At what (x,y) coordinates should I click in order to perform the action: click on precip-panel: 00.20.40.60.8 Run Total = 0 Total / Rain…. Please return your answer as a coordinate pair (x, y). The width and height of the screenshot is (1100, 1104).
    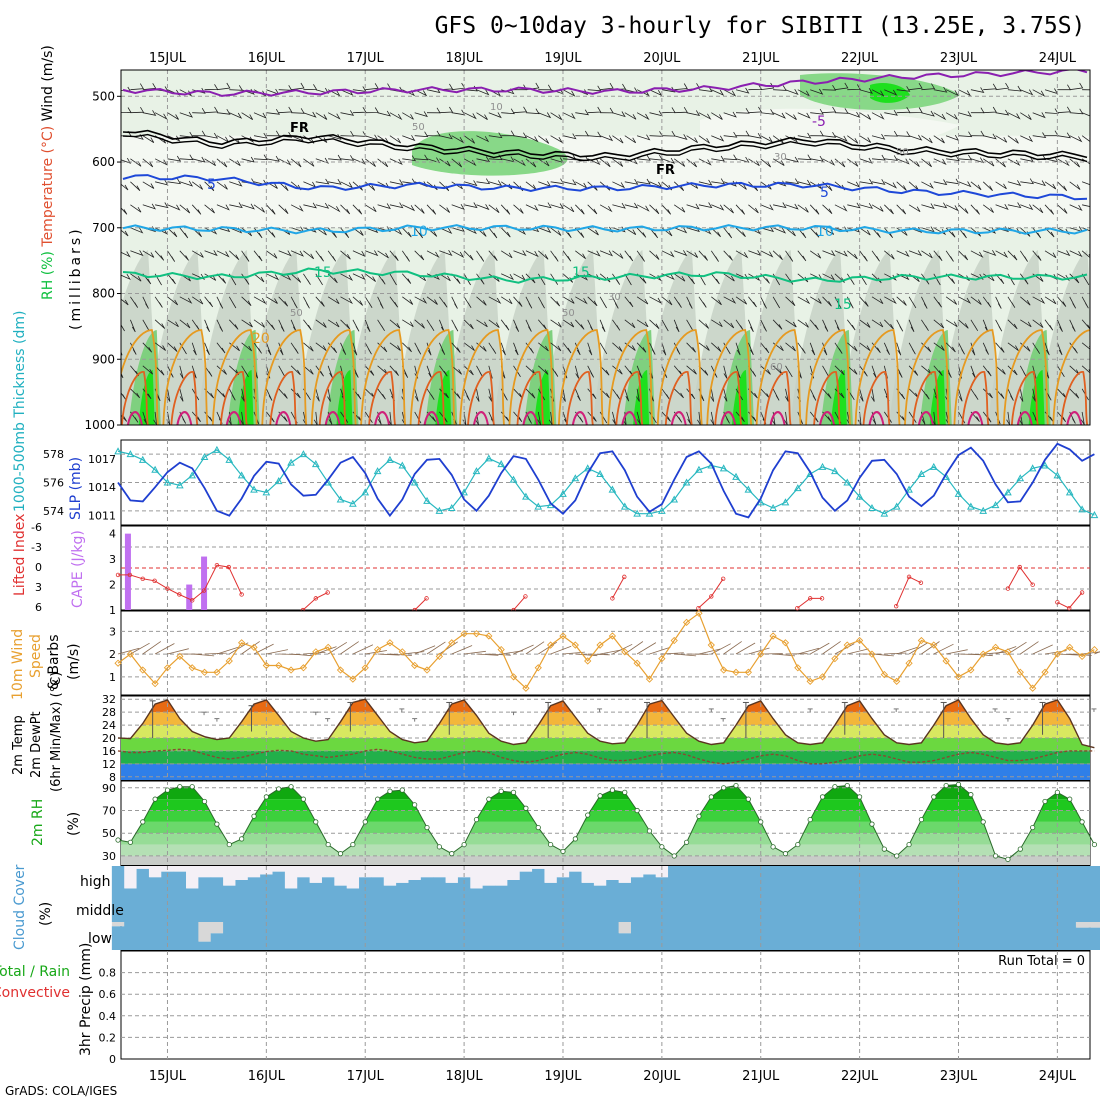
    Looking at the image, I should click on (545, 1004).